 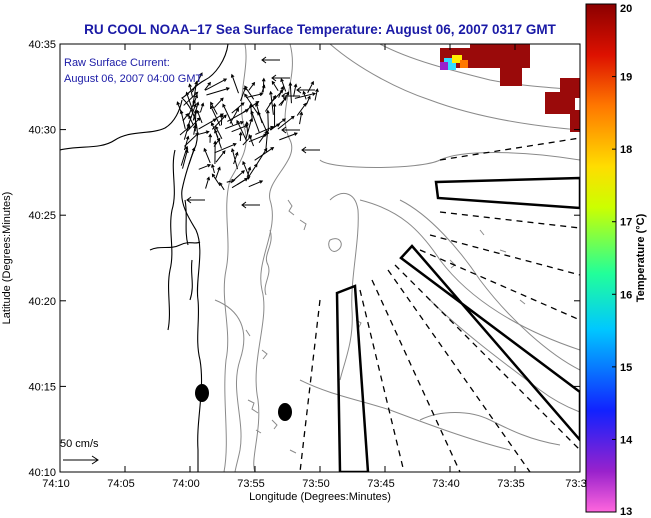 What do you see at coordinates (42, 45) in the screenshot?
I see `y-tick-label: 40:35` at bounding box center [42, 45].